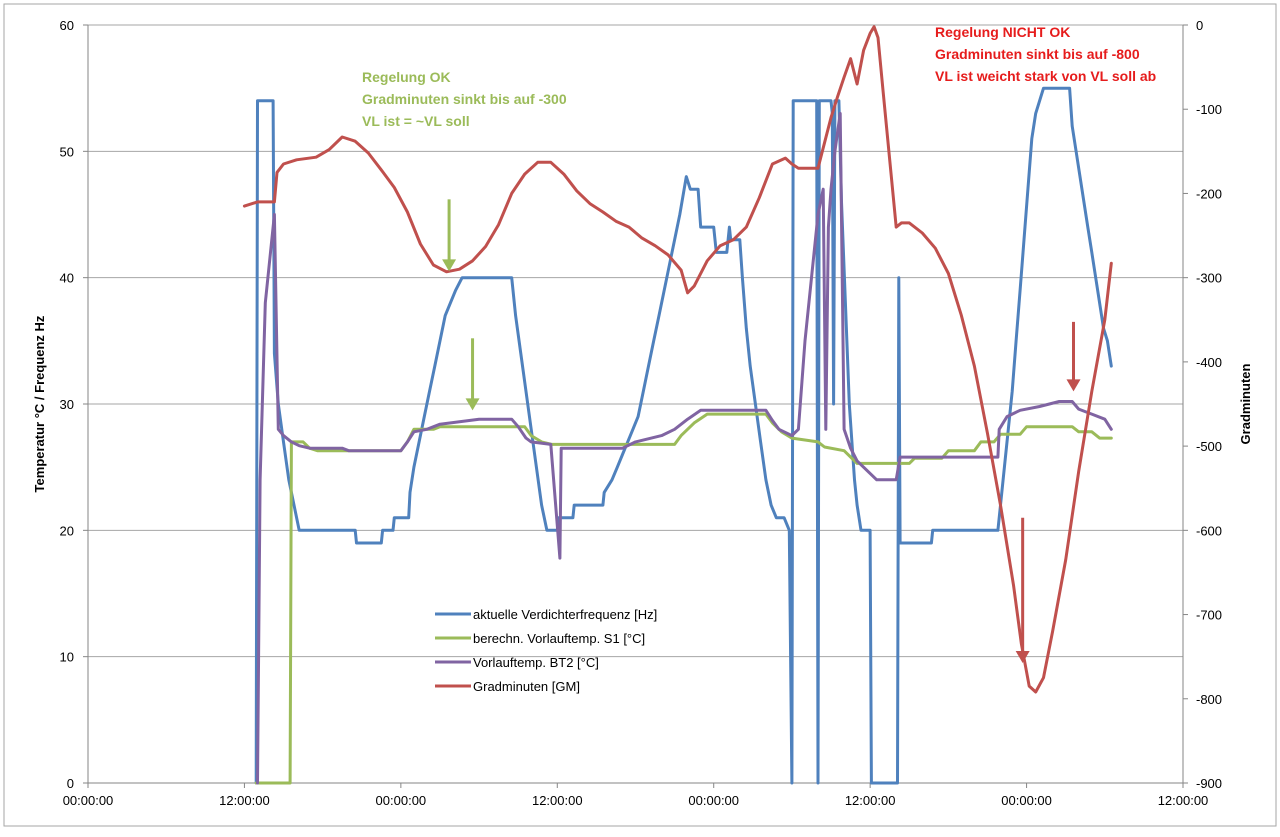 The image size is (1280, 837). Describe the element at coordinates (1209, 446) in the screenshot. I see `y2-tick-label: -500` at that location.